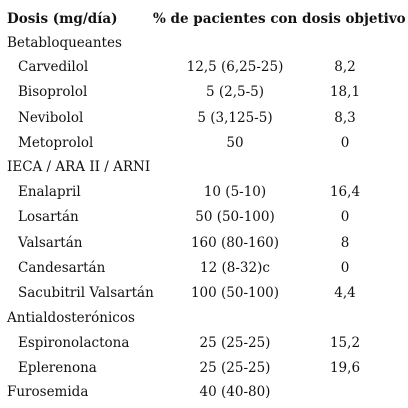 Image resolution: width=408 pixels, height=408 pixels. Describe the element at coordinates (79, 167) in the screenshot. I see `group-label: IECA / ARA II / ARNI` at that location.